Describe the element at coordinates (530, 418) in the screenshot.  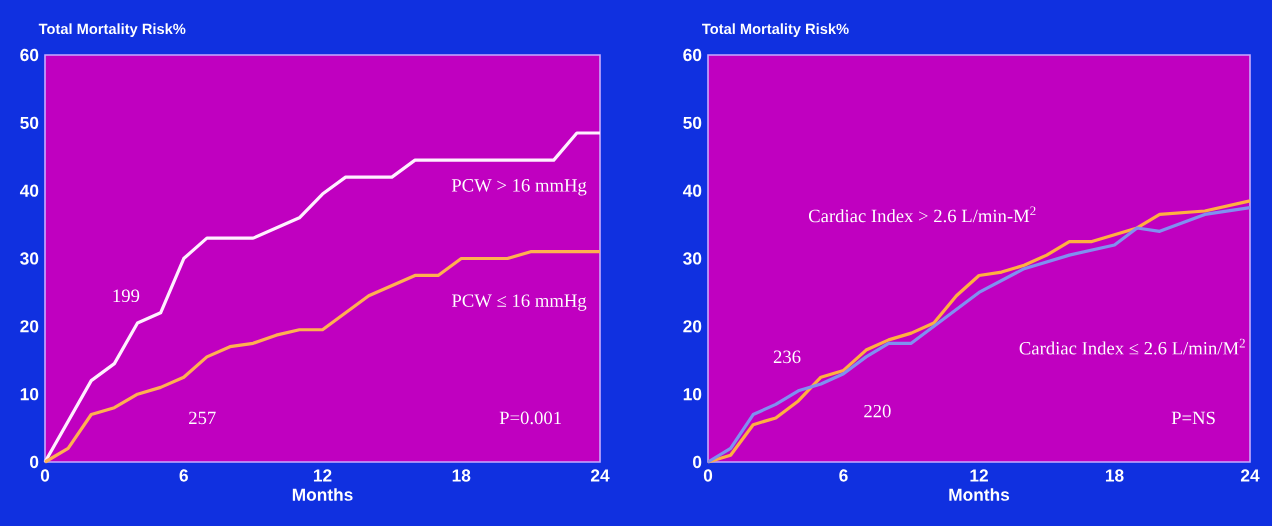
I see `annotation: P=0.001` at that location.